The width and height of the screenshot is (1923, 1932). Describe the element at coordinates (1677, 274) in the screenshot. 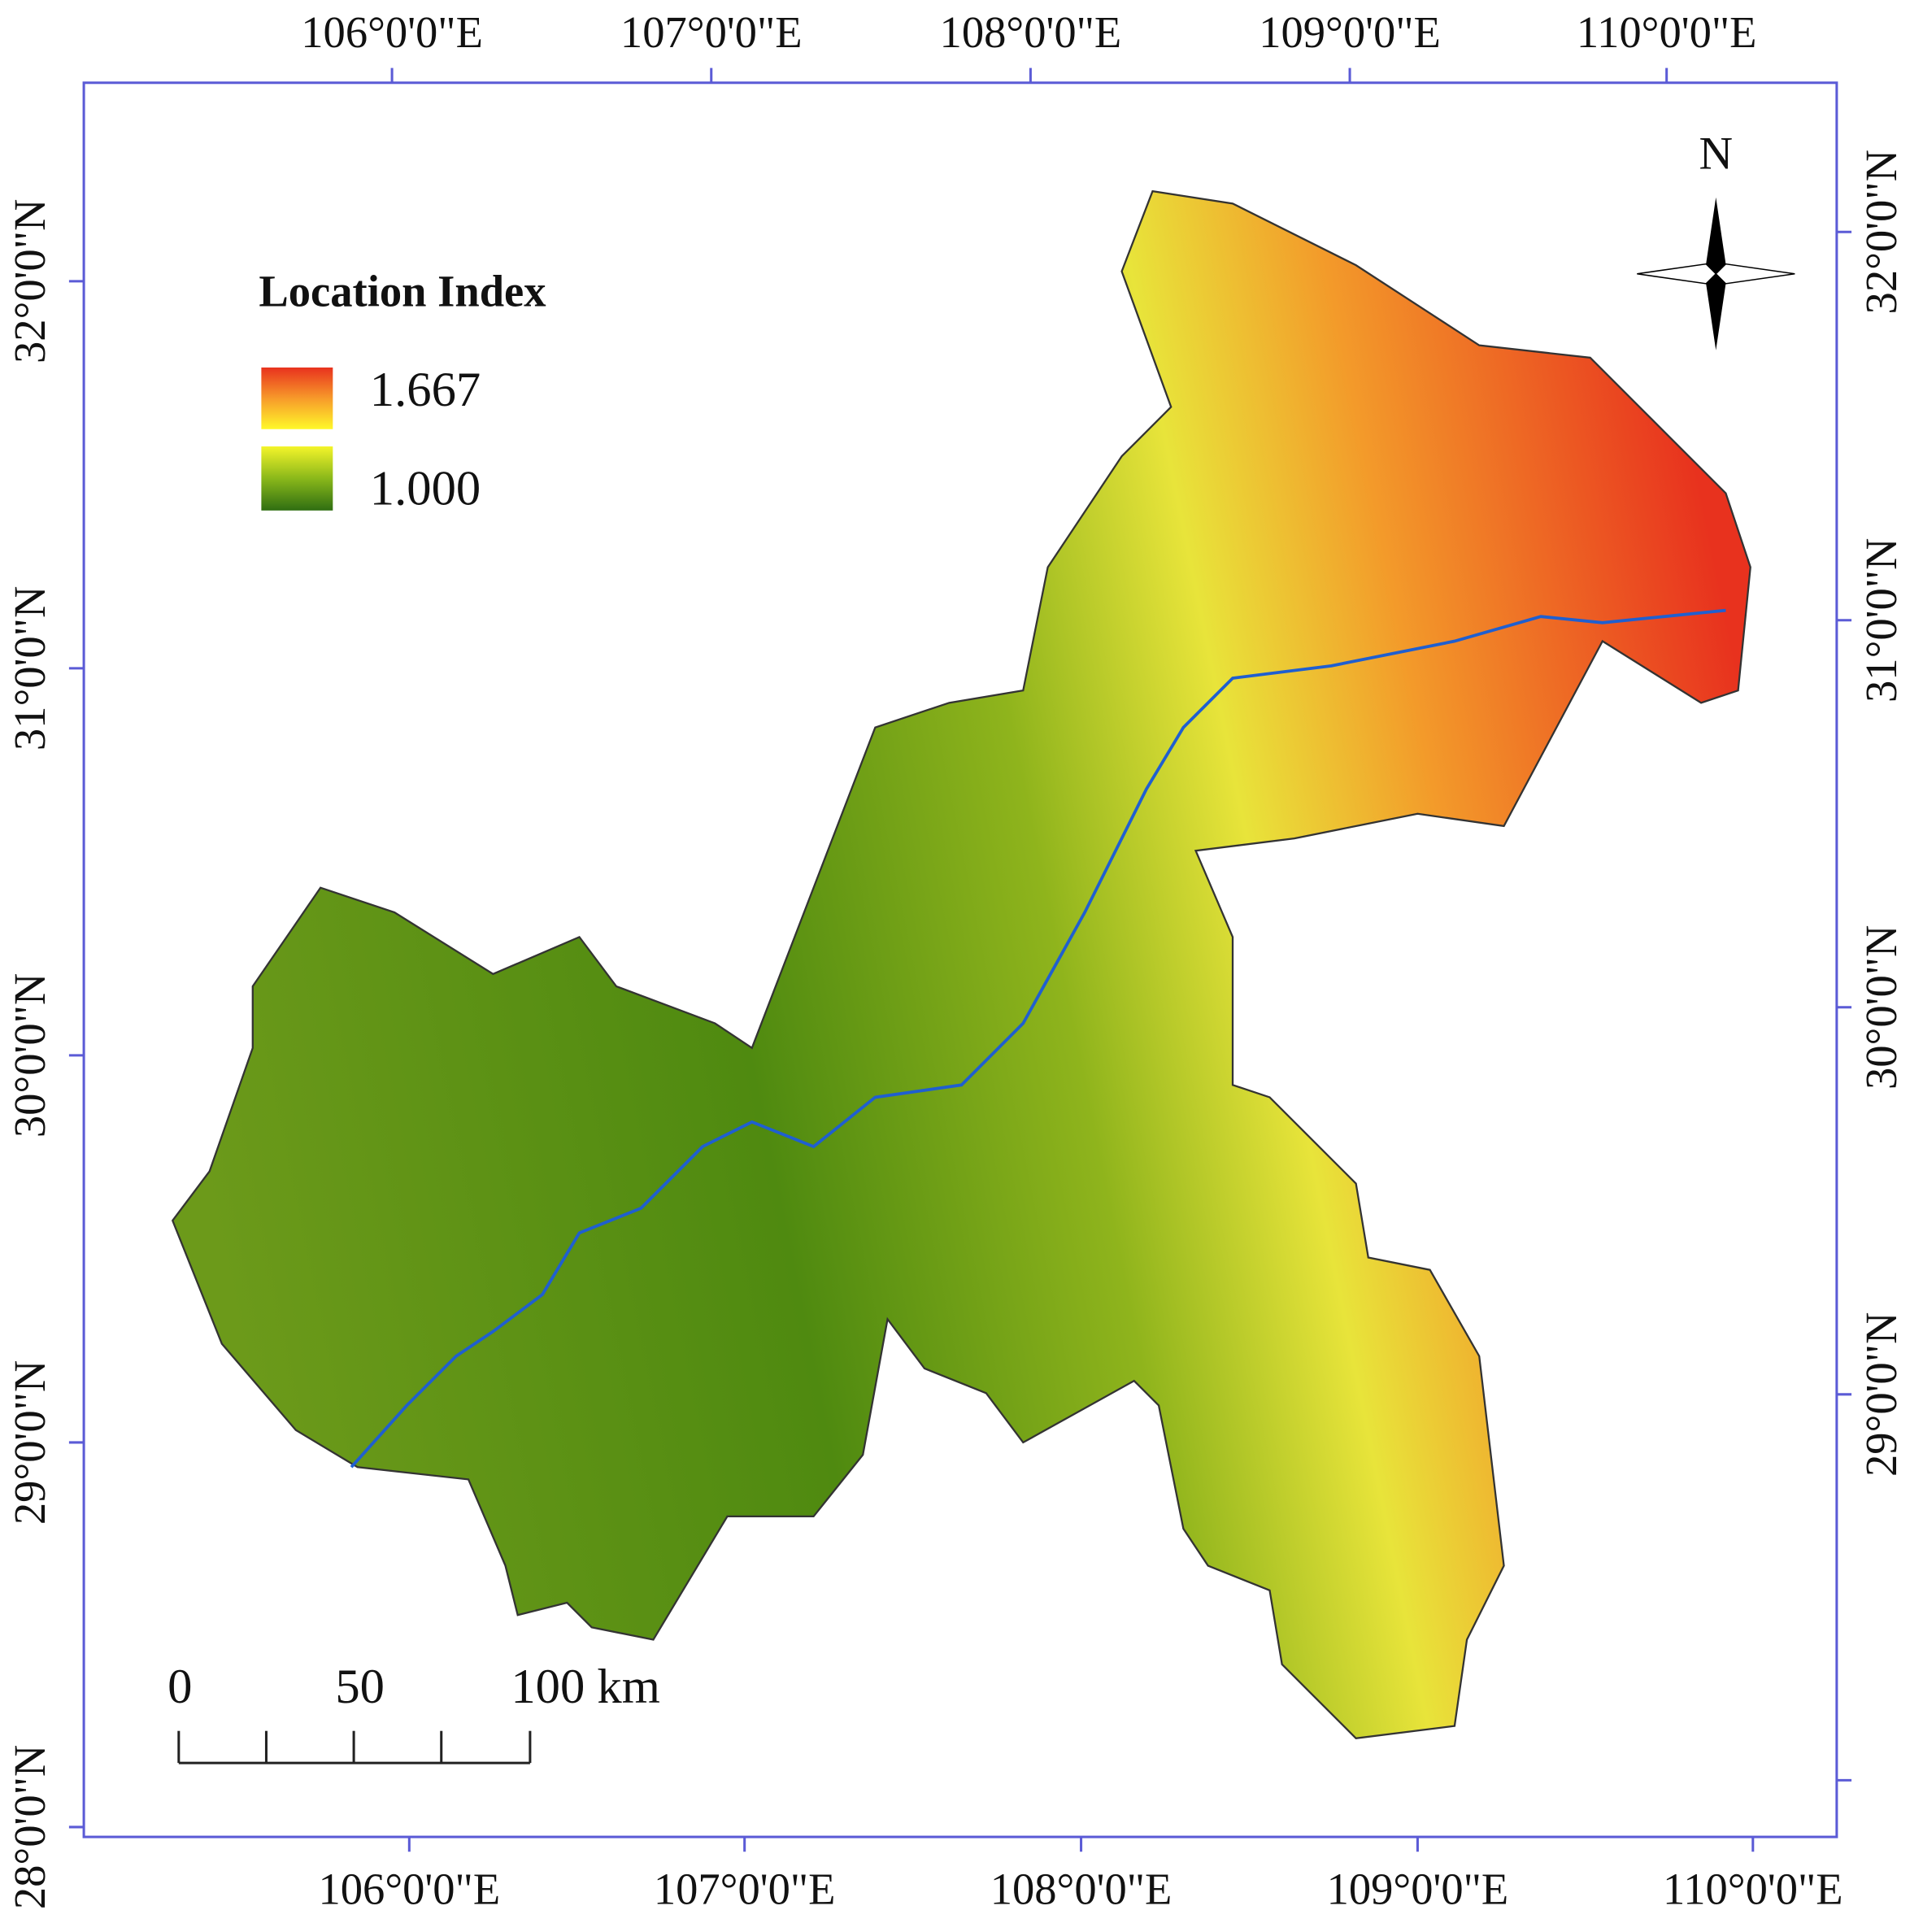

I see `compass-w` at that location.